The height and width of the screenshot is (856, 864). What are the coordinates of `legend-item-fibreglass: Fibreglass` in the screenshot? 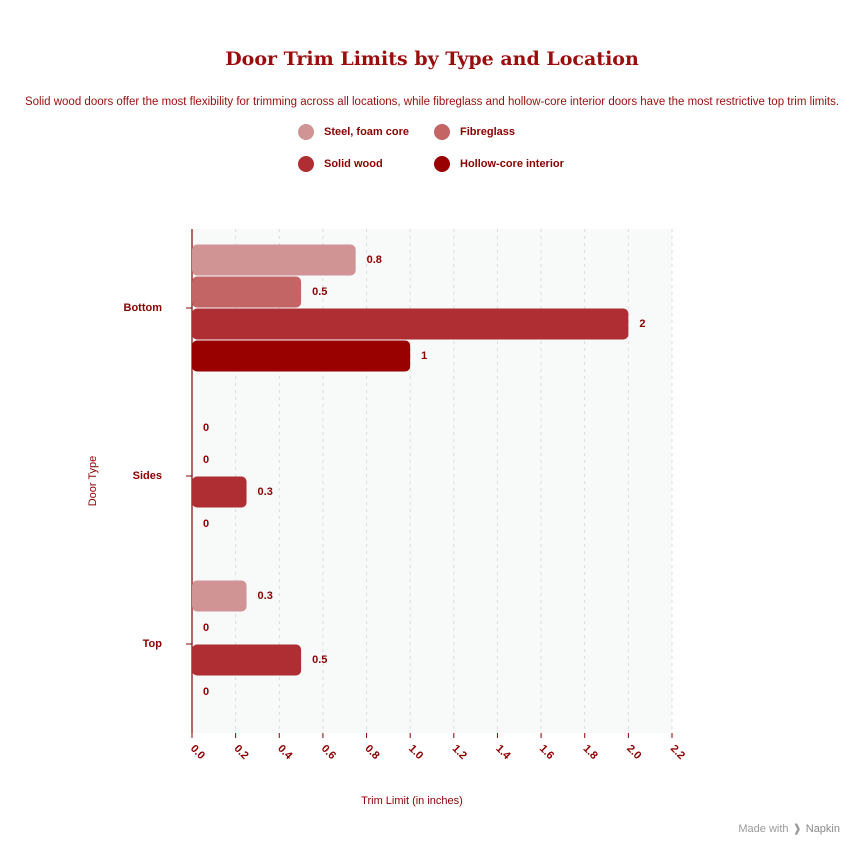 It's located at (474, 132).